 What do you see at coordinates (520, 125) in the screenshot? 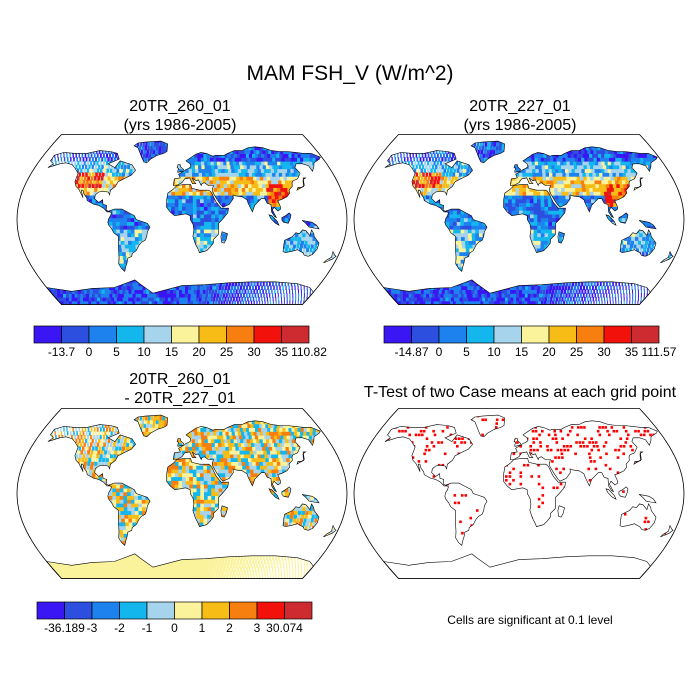
I see `panel-title-case2-line2: (yrs 1986-2005)` at bounding box center [520, 125].